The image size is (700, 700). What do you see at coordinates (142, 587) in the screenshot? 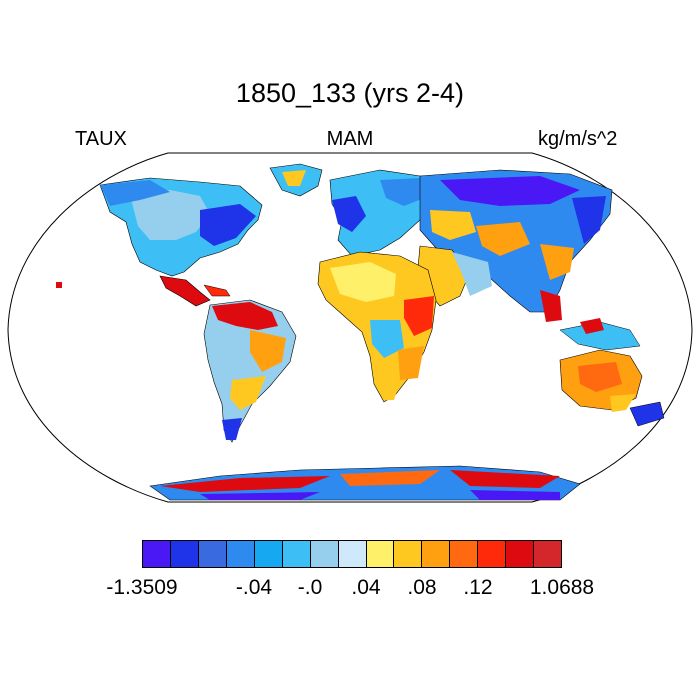
I see `colorbar-tick-label: -1.3509` at bounding box center [142, 587].